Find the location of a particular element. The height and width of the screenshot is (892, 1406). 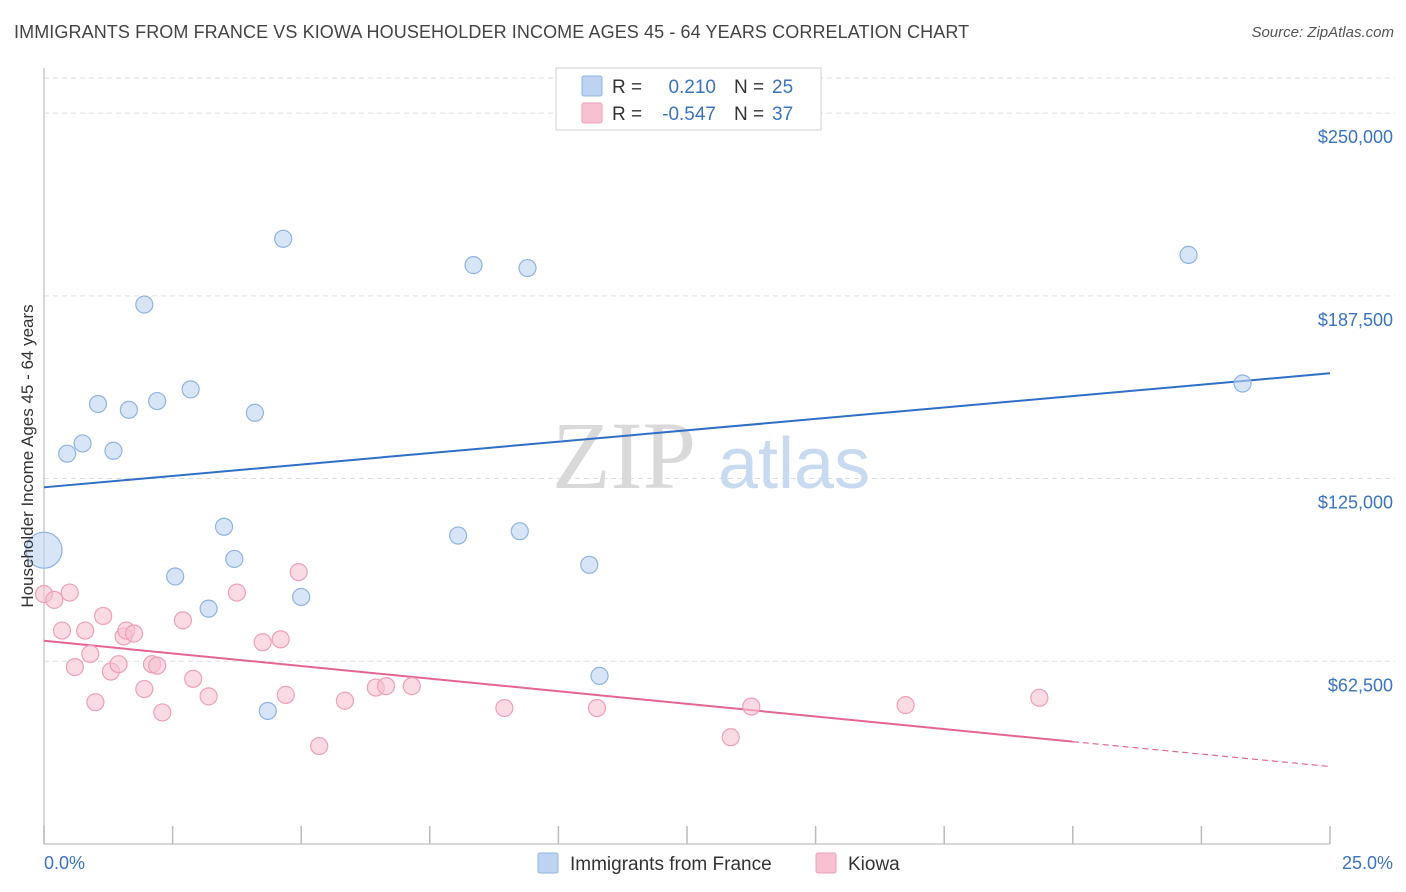

stats-n-value-1: 25 is located at coordinates (782, 87).